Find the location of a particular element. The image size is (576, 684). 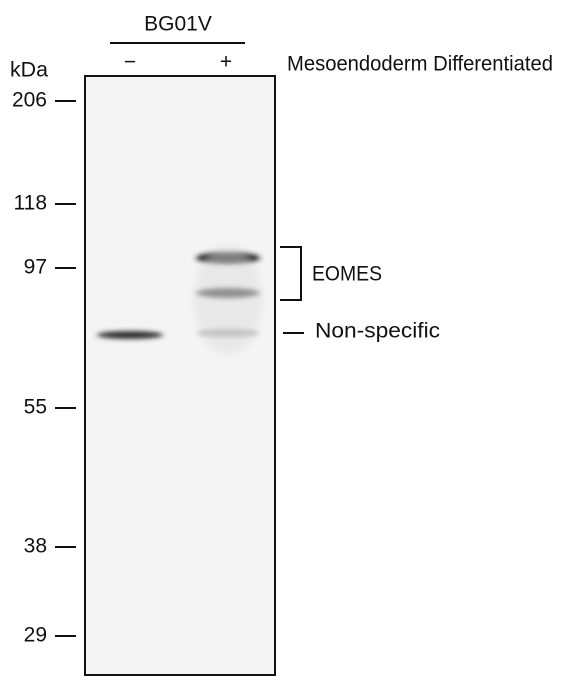

band is located at coordinates (130, 335).